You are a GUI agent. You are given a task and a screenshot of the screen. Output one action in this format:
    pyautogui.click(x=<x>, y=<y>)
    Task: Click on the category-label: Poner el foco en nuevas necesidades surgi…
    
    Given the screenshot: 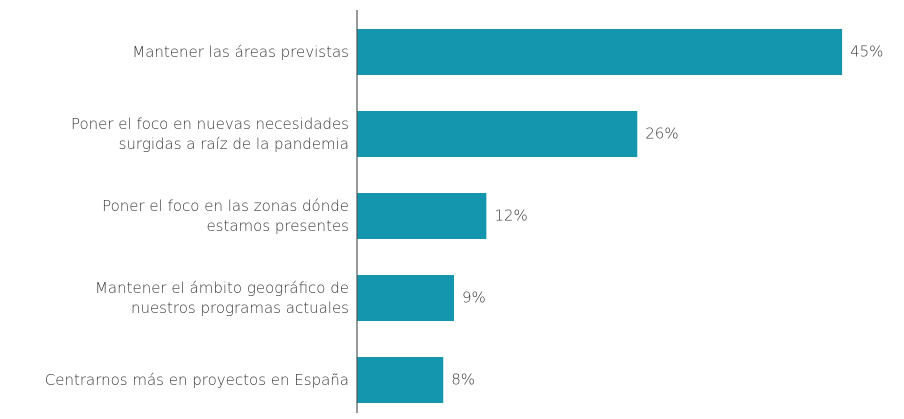 What is the action you would take?
    pyautogui.click(x=210, y=134)
    